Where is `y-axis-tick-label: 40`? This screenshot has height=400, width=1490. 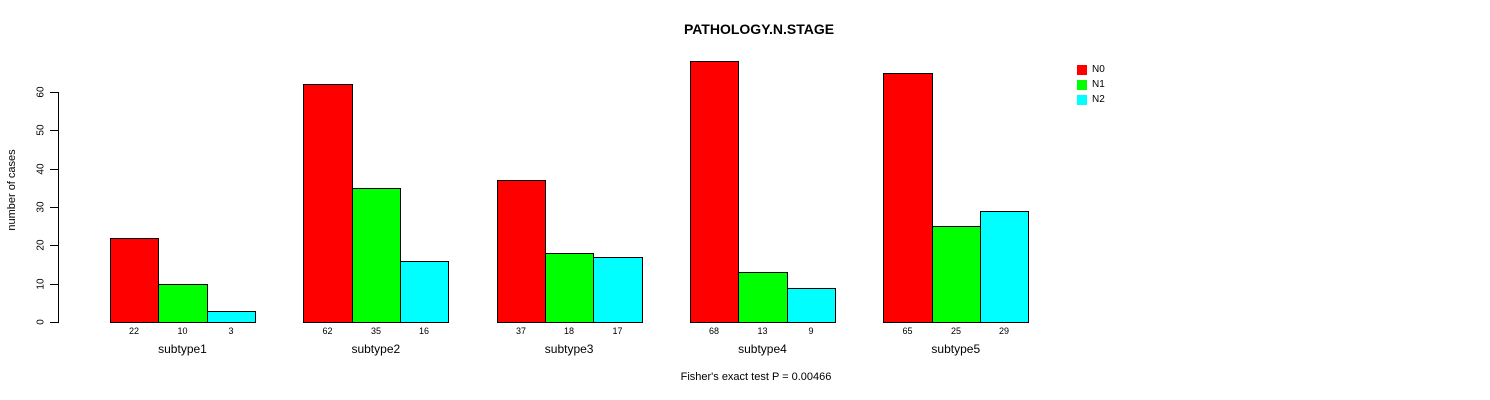
y-axis-tick-label: 40 is located at coordinates (41, 169).